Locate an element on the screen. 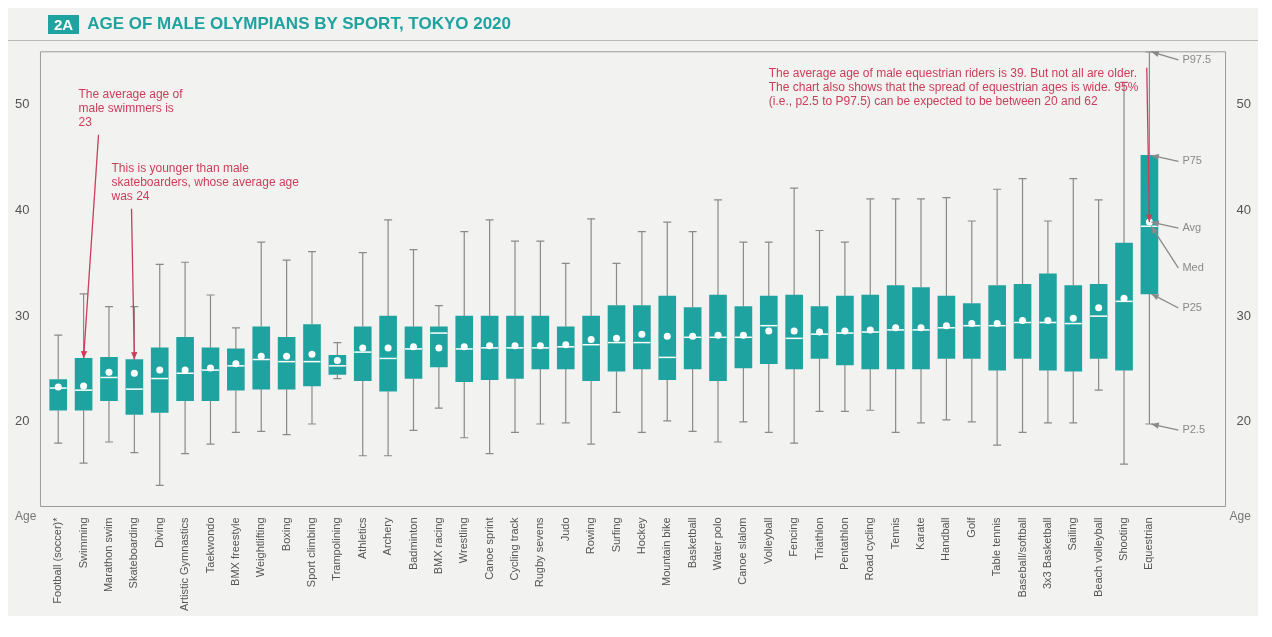 This screenshot has height=637, width=1272. y-tick-label: 30 is located at coordinates (22, 315).